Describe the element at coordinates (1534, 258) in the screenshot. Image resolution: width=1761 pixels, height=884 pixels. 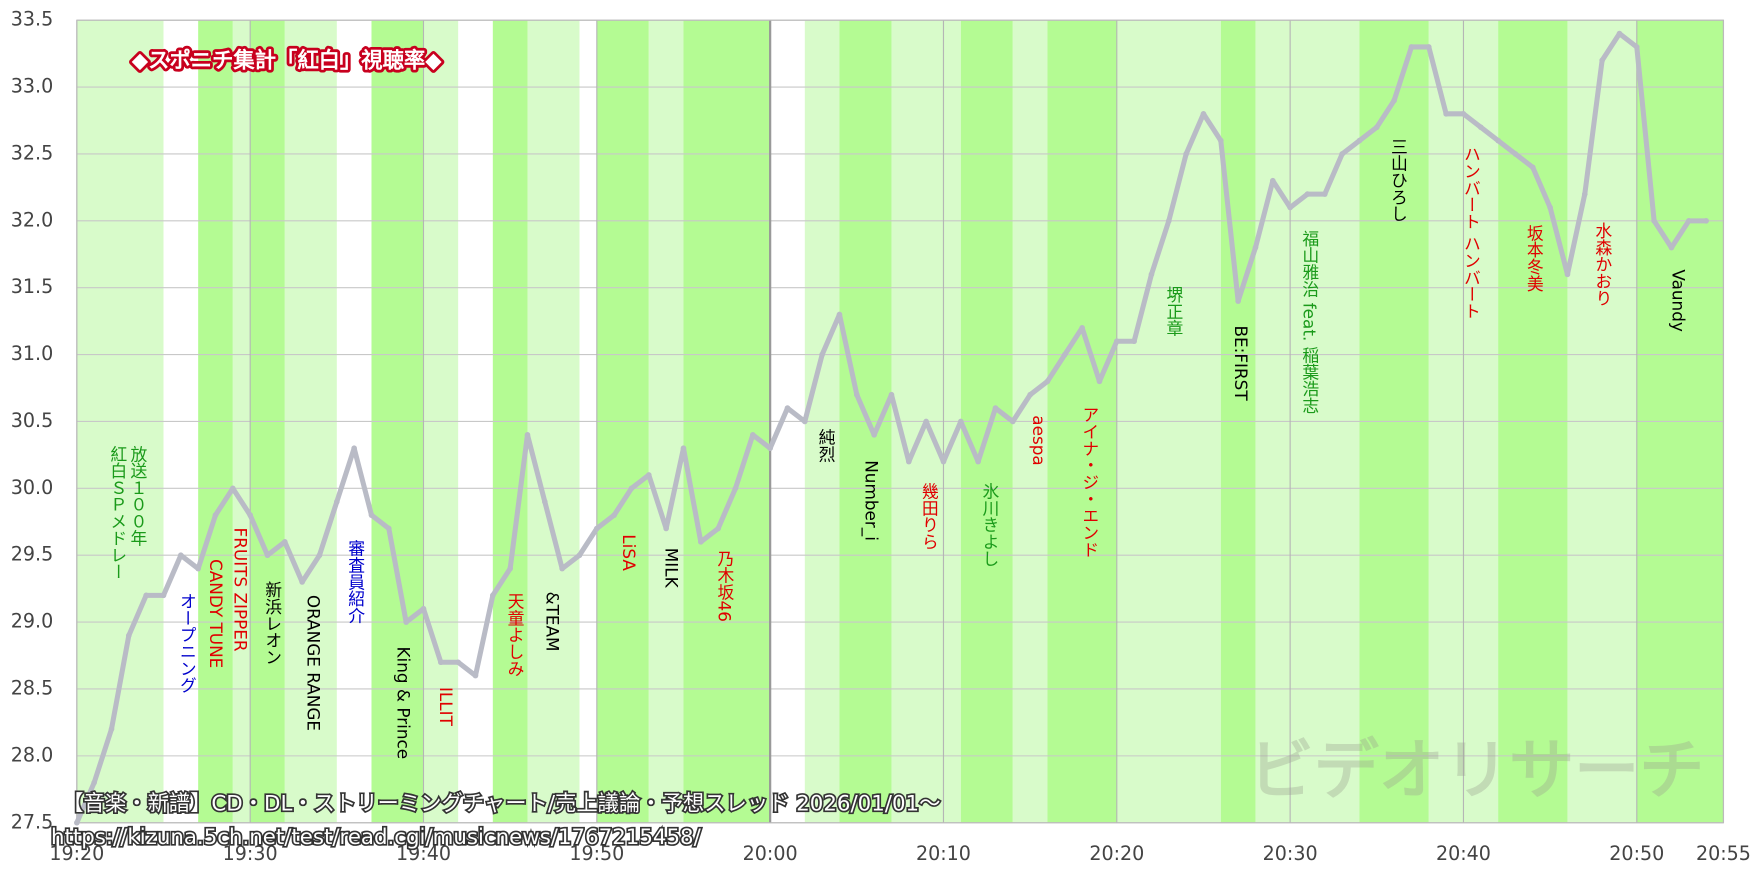
I see `annotation: 坂本冬美` at that location.